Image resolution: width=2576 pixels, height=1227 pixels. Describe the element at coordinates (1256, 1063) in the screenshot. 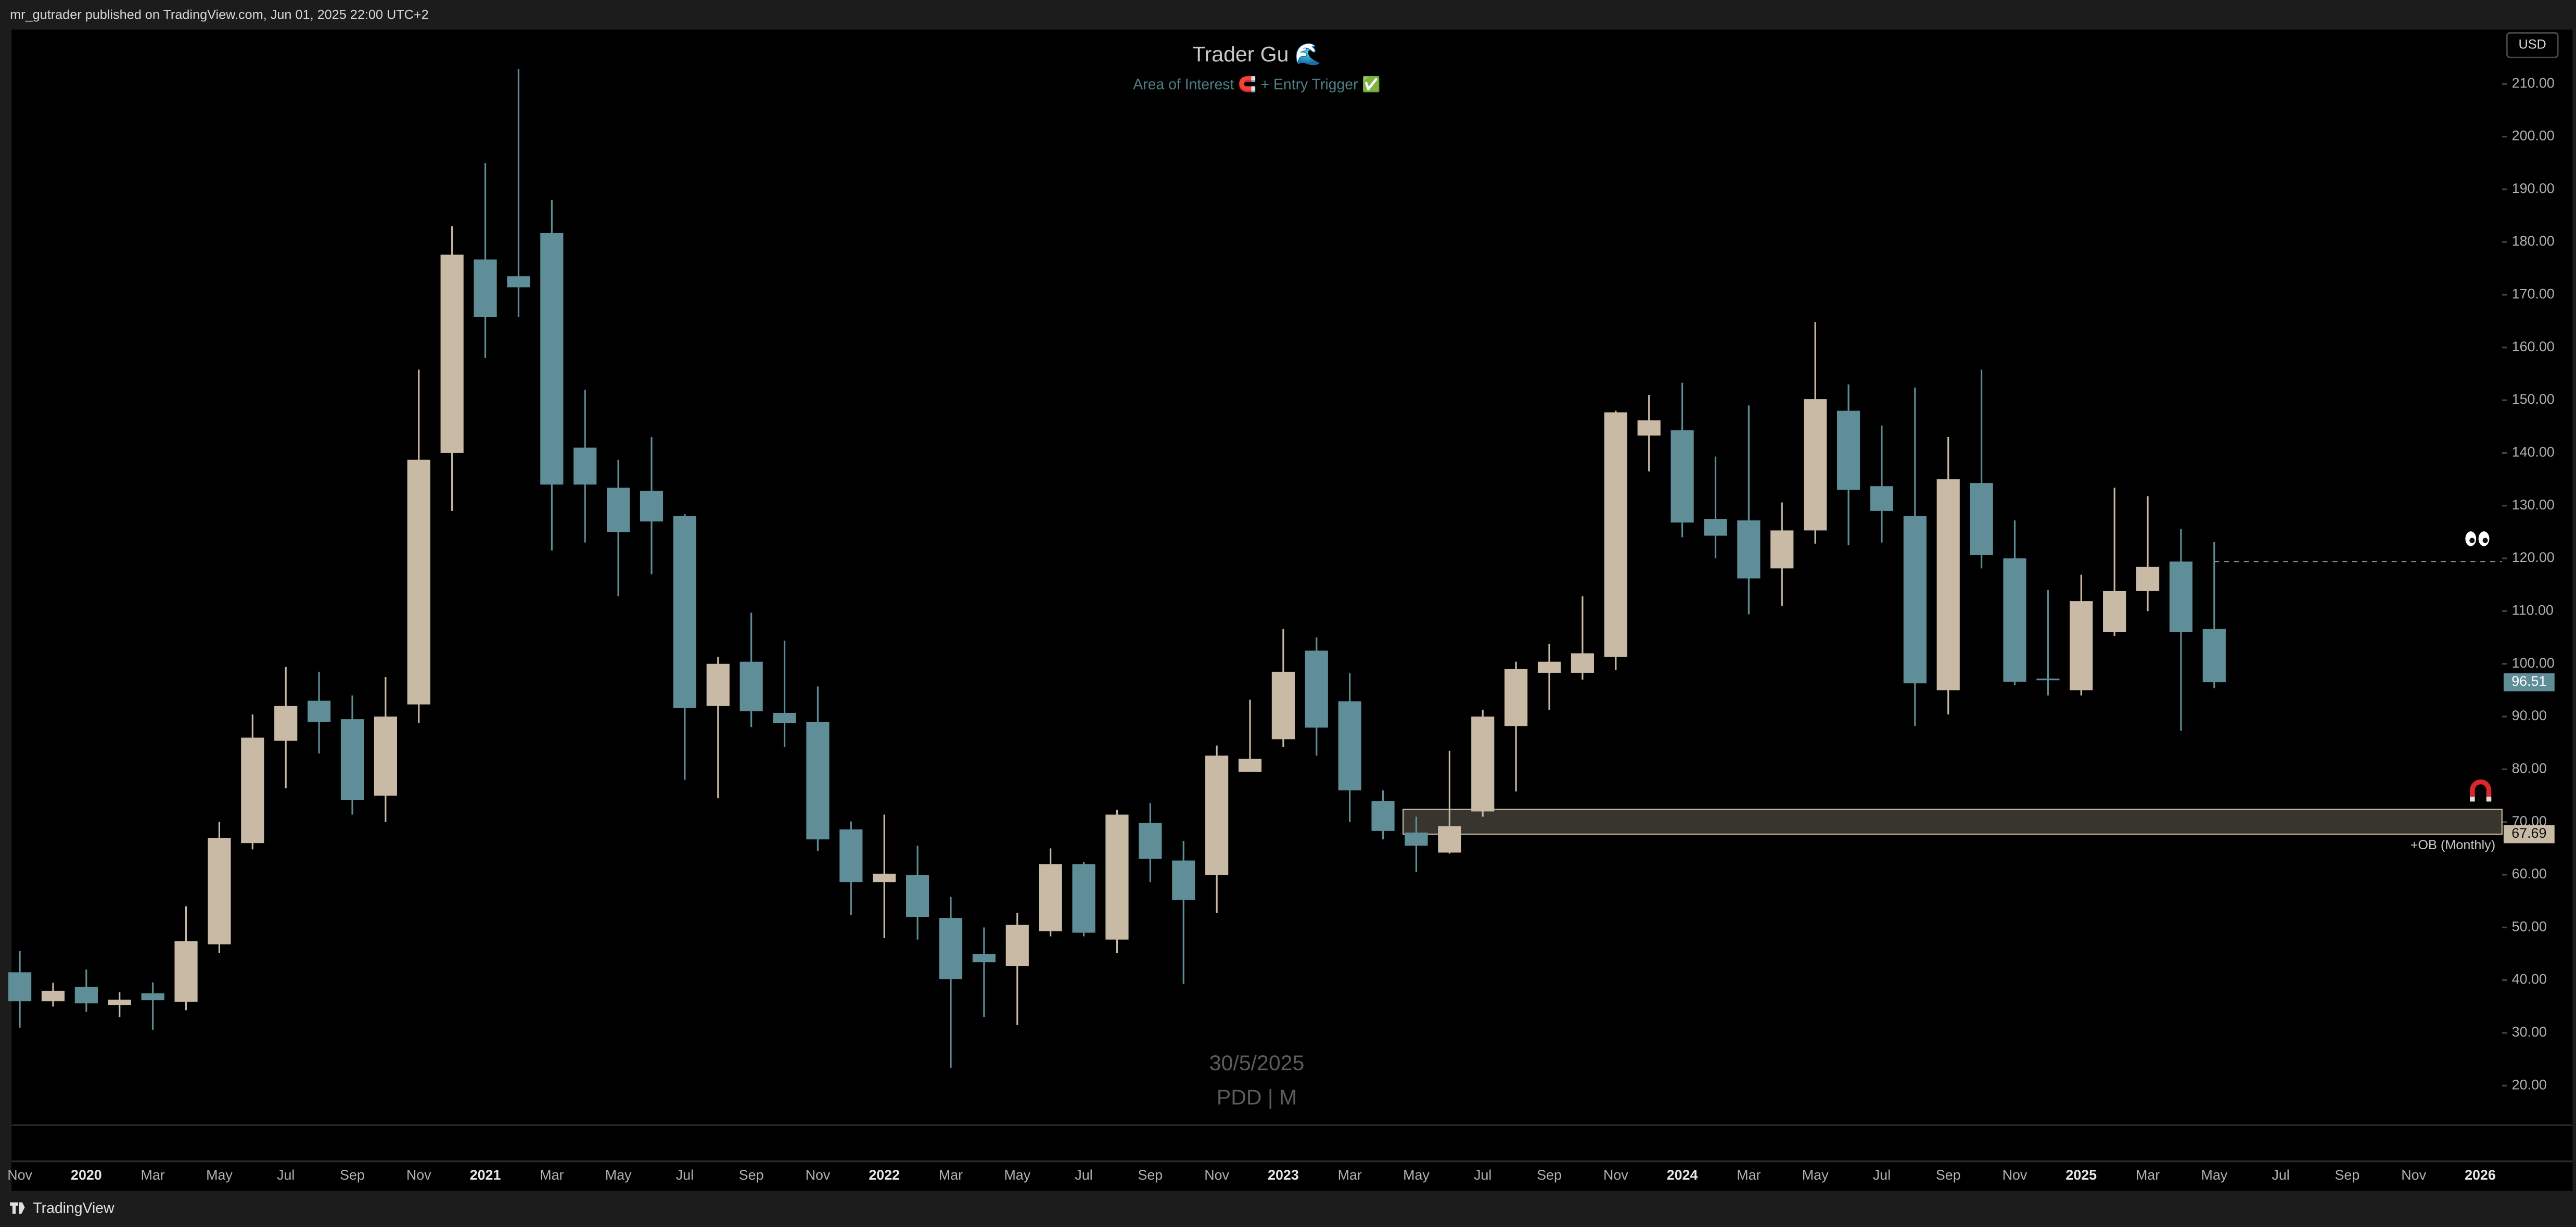

I see `watermark-date: 30/5/2025` at that location.